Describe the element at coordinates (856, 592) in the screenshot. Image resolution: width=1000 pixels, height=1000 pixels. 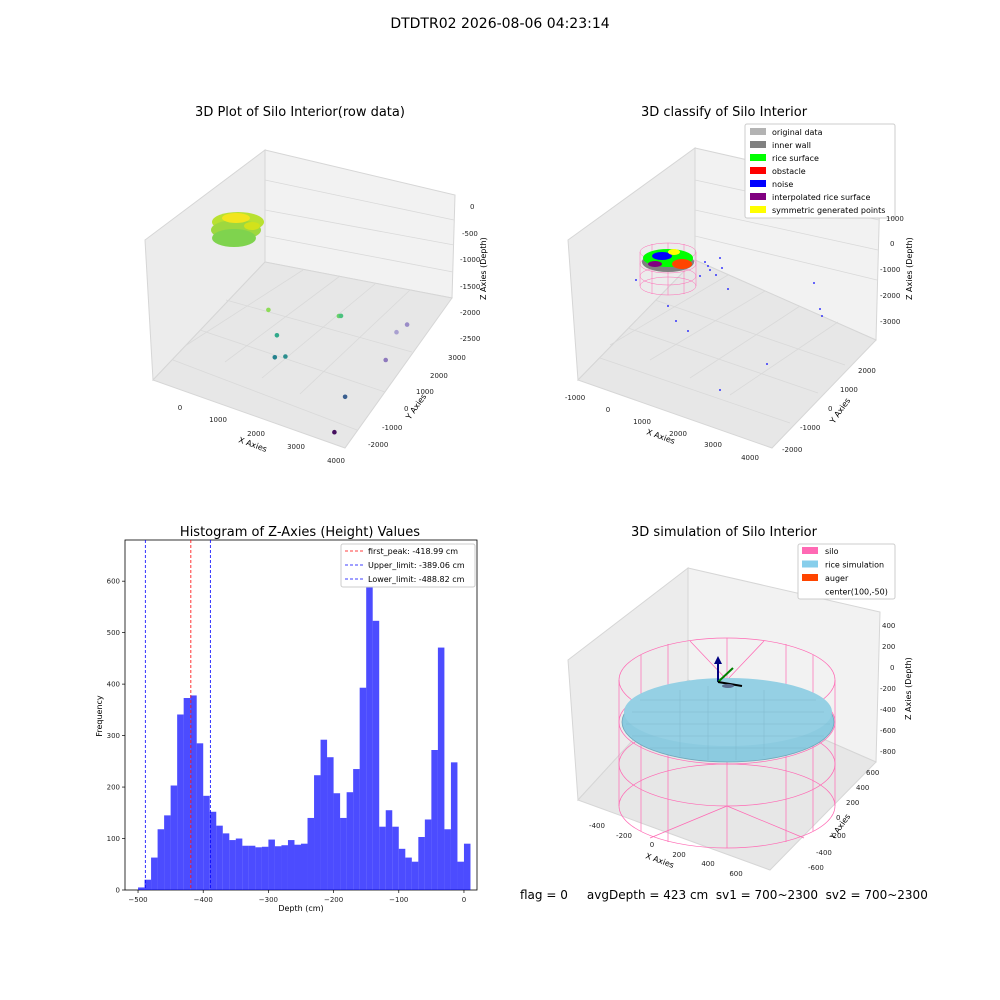
I see `legend-label: center(100,-50)` at that location.